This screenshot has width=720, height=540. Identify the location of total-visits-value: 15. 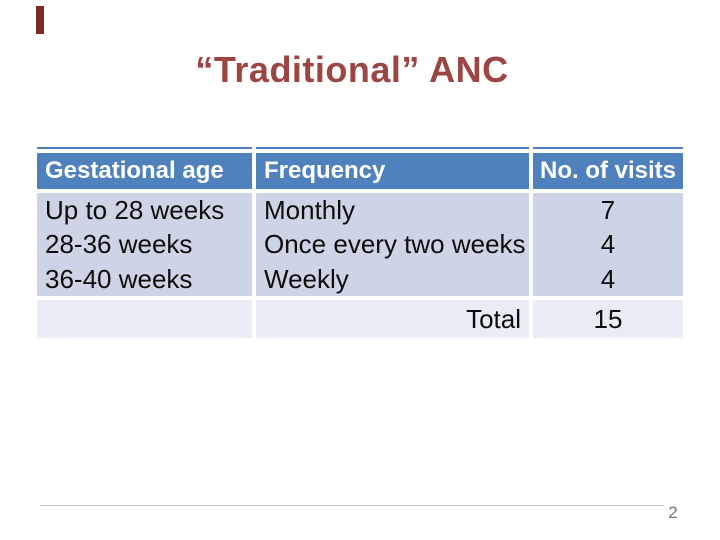
(608, 319).